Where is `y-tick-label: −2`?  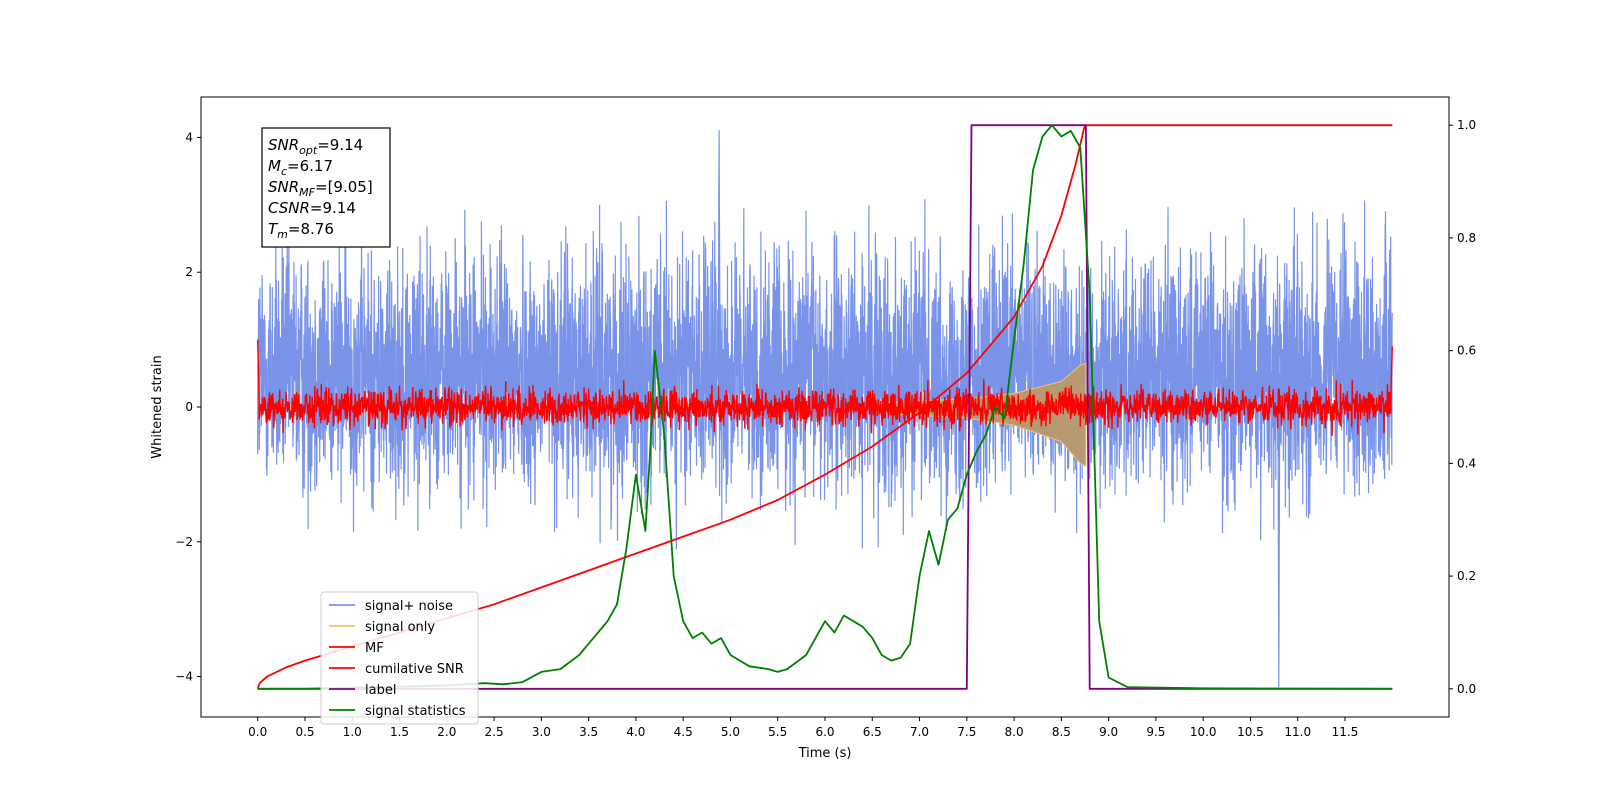
y-tick-label: −2 is located at coordinates (184, 542).